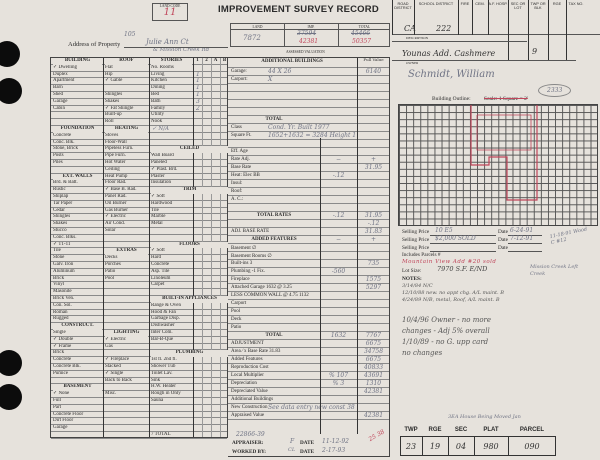 This screenshot has height=460, width=600. Describe the element at coordinates (67, 366) in the screenshot. I see `checklist-item: Concrete Blk.` at that location.